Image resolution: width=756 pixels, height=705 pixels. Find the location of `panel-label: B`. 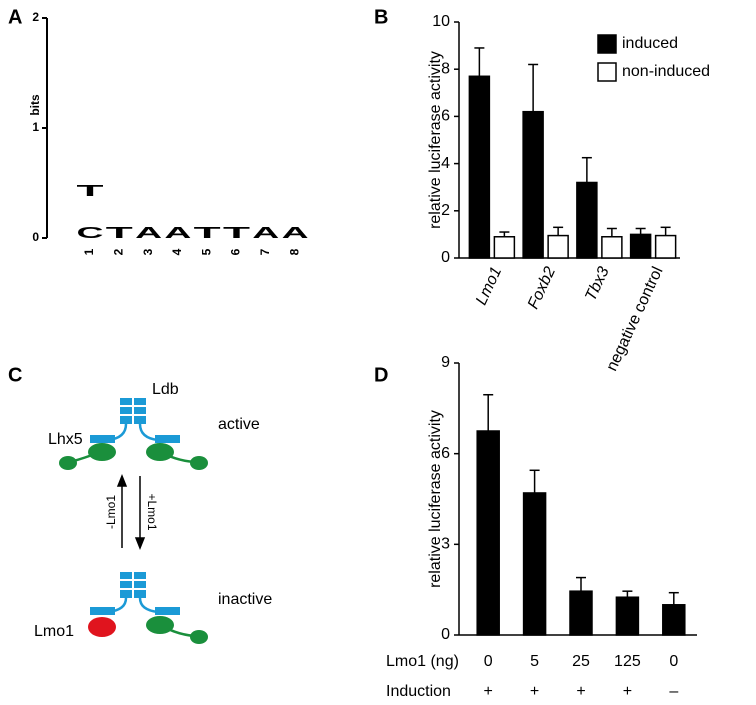

panel-label: B is located at coordinates (381, 17).